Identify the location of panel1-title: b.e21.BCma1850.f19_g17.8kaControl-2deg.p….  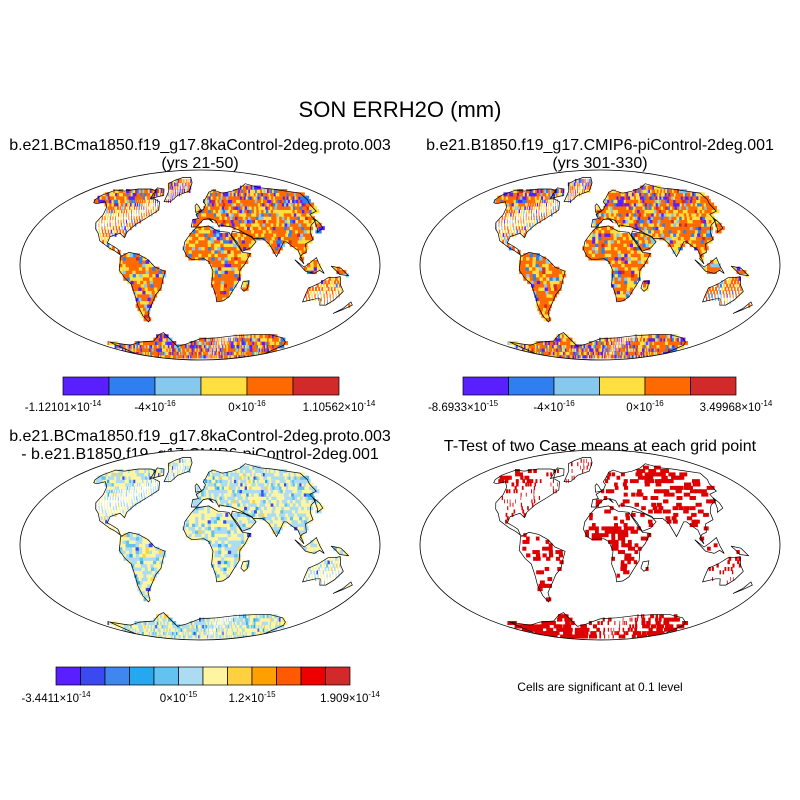
(200, 155).